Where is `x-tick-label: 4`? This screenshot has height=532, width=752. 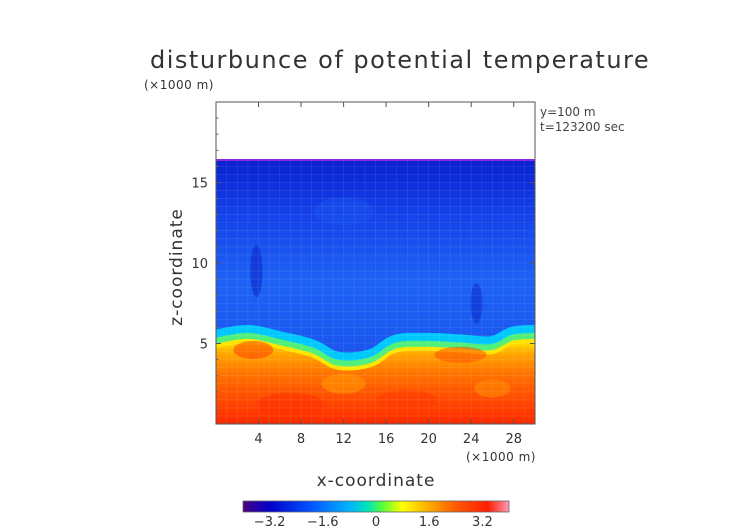
x-tick-label: 4 is located at coordinates (258, 439).